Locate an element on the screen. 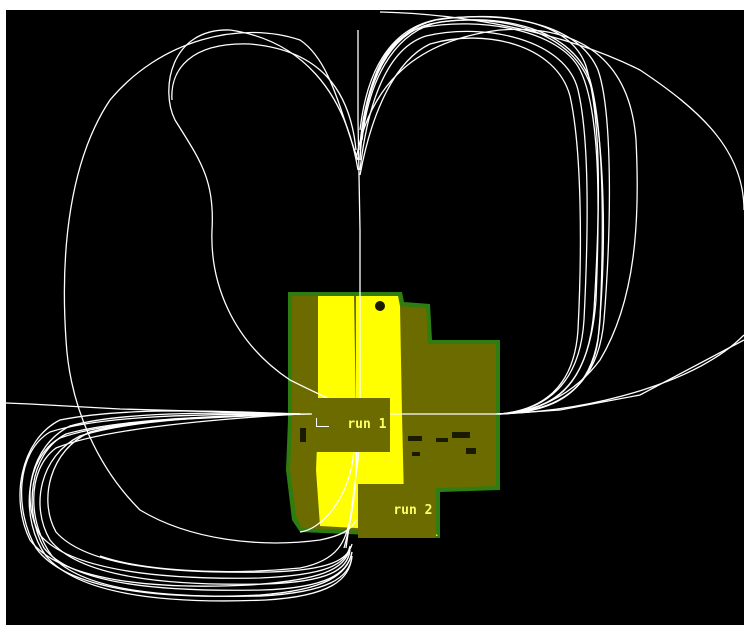 The width and height of the screenshot is (744, 625). run-label-2: run 2 is located at coordinates (397, 511).